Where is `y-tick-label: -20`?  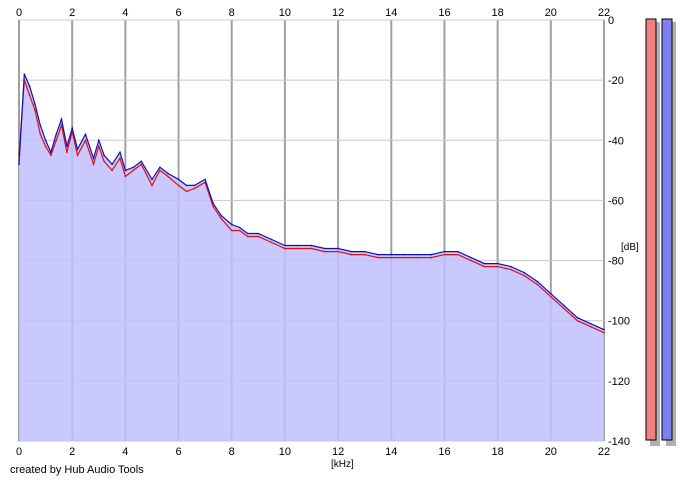
y-tick-label: -20 is located at coordinates (616, 81).